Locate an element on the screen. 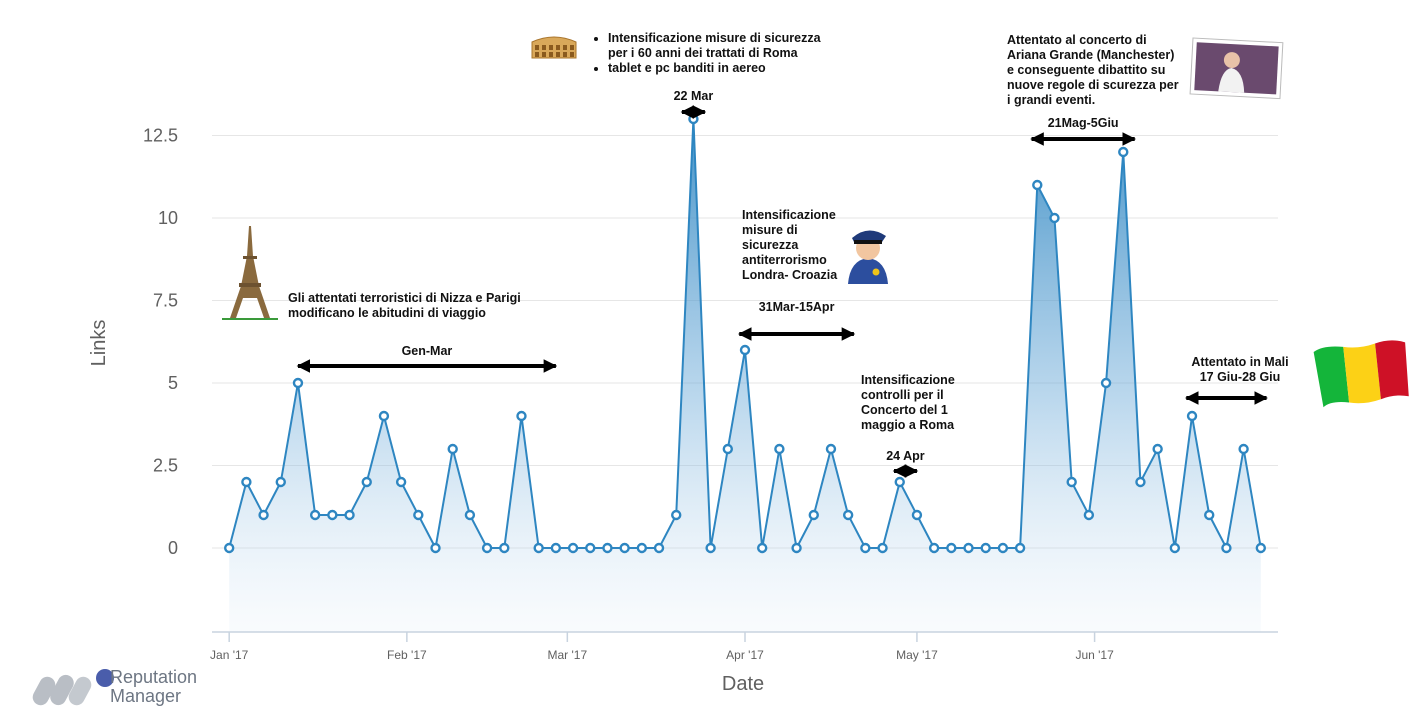  annotation-line: Intensificazione is located at coordinates (908, 380).